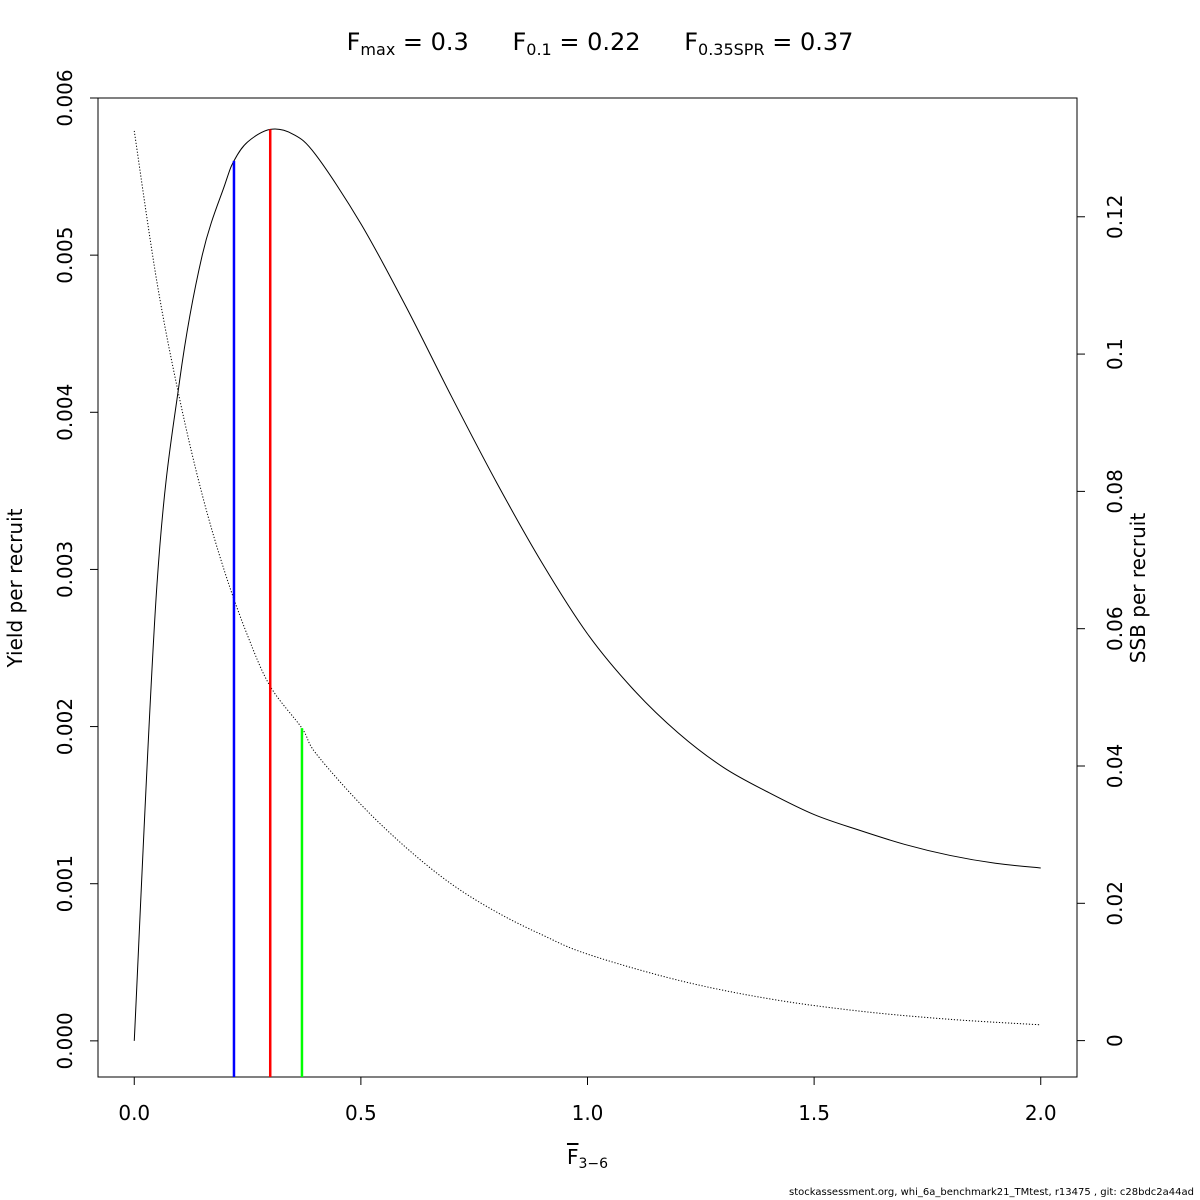  Describe the element at coordinates (65, 569) in the screenshot. I see `y-tick-label: 0.003` at that location.